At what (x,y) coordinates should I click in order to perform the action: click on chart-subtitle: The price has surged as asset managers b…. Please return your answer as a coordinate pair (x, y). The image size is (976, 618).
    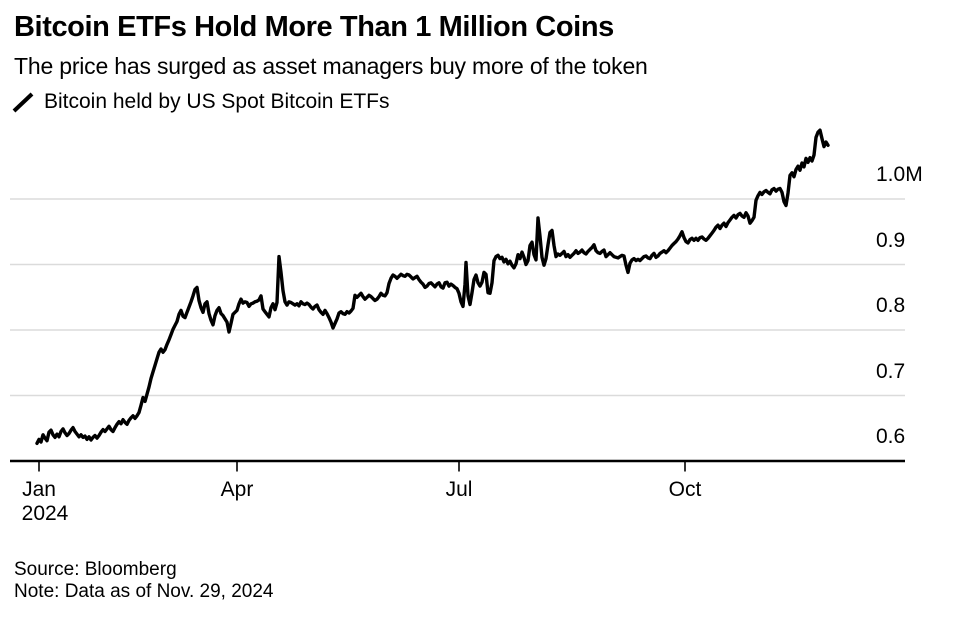
    Looking at the image, I should click on (331, 66).